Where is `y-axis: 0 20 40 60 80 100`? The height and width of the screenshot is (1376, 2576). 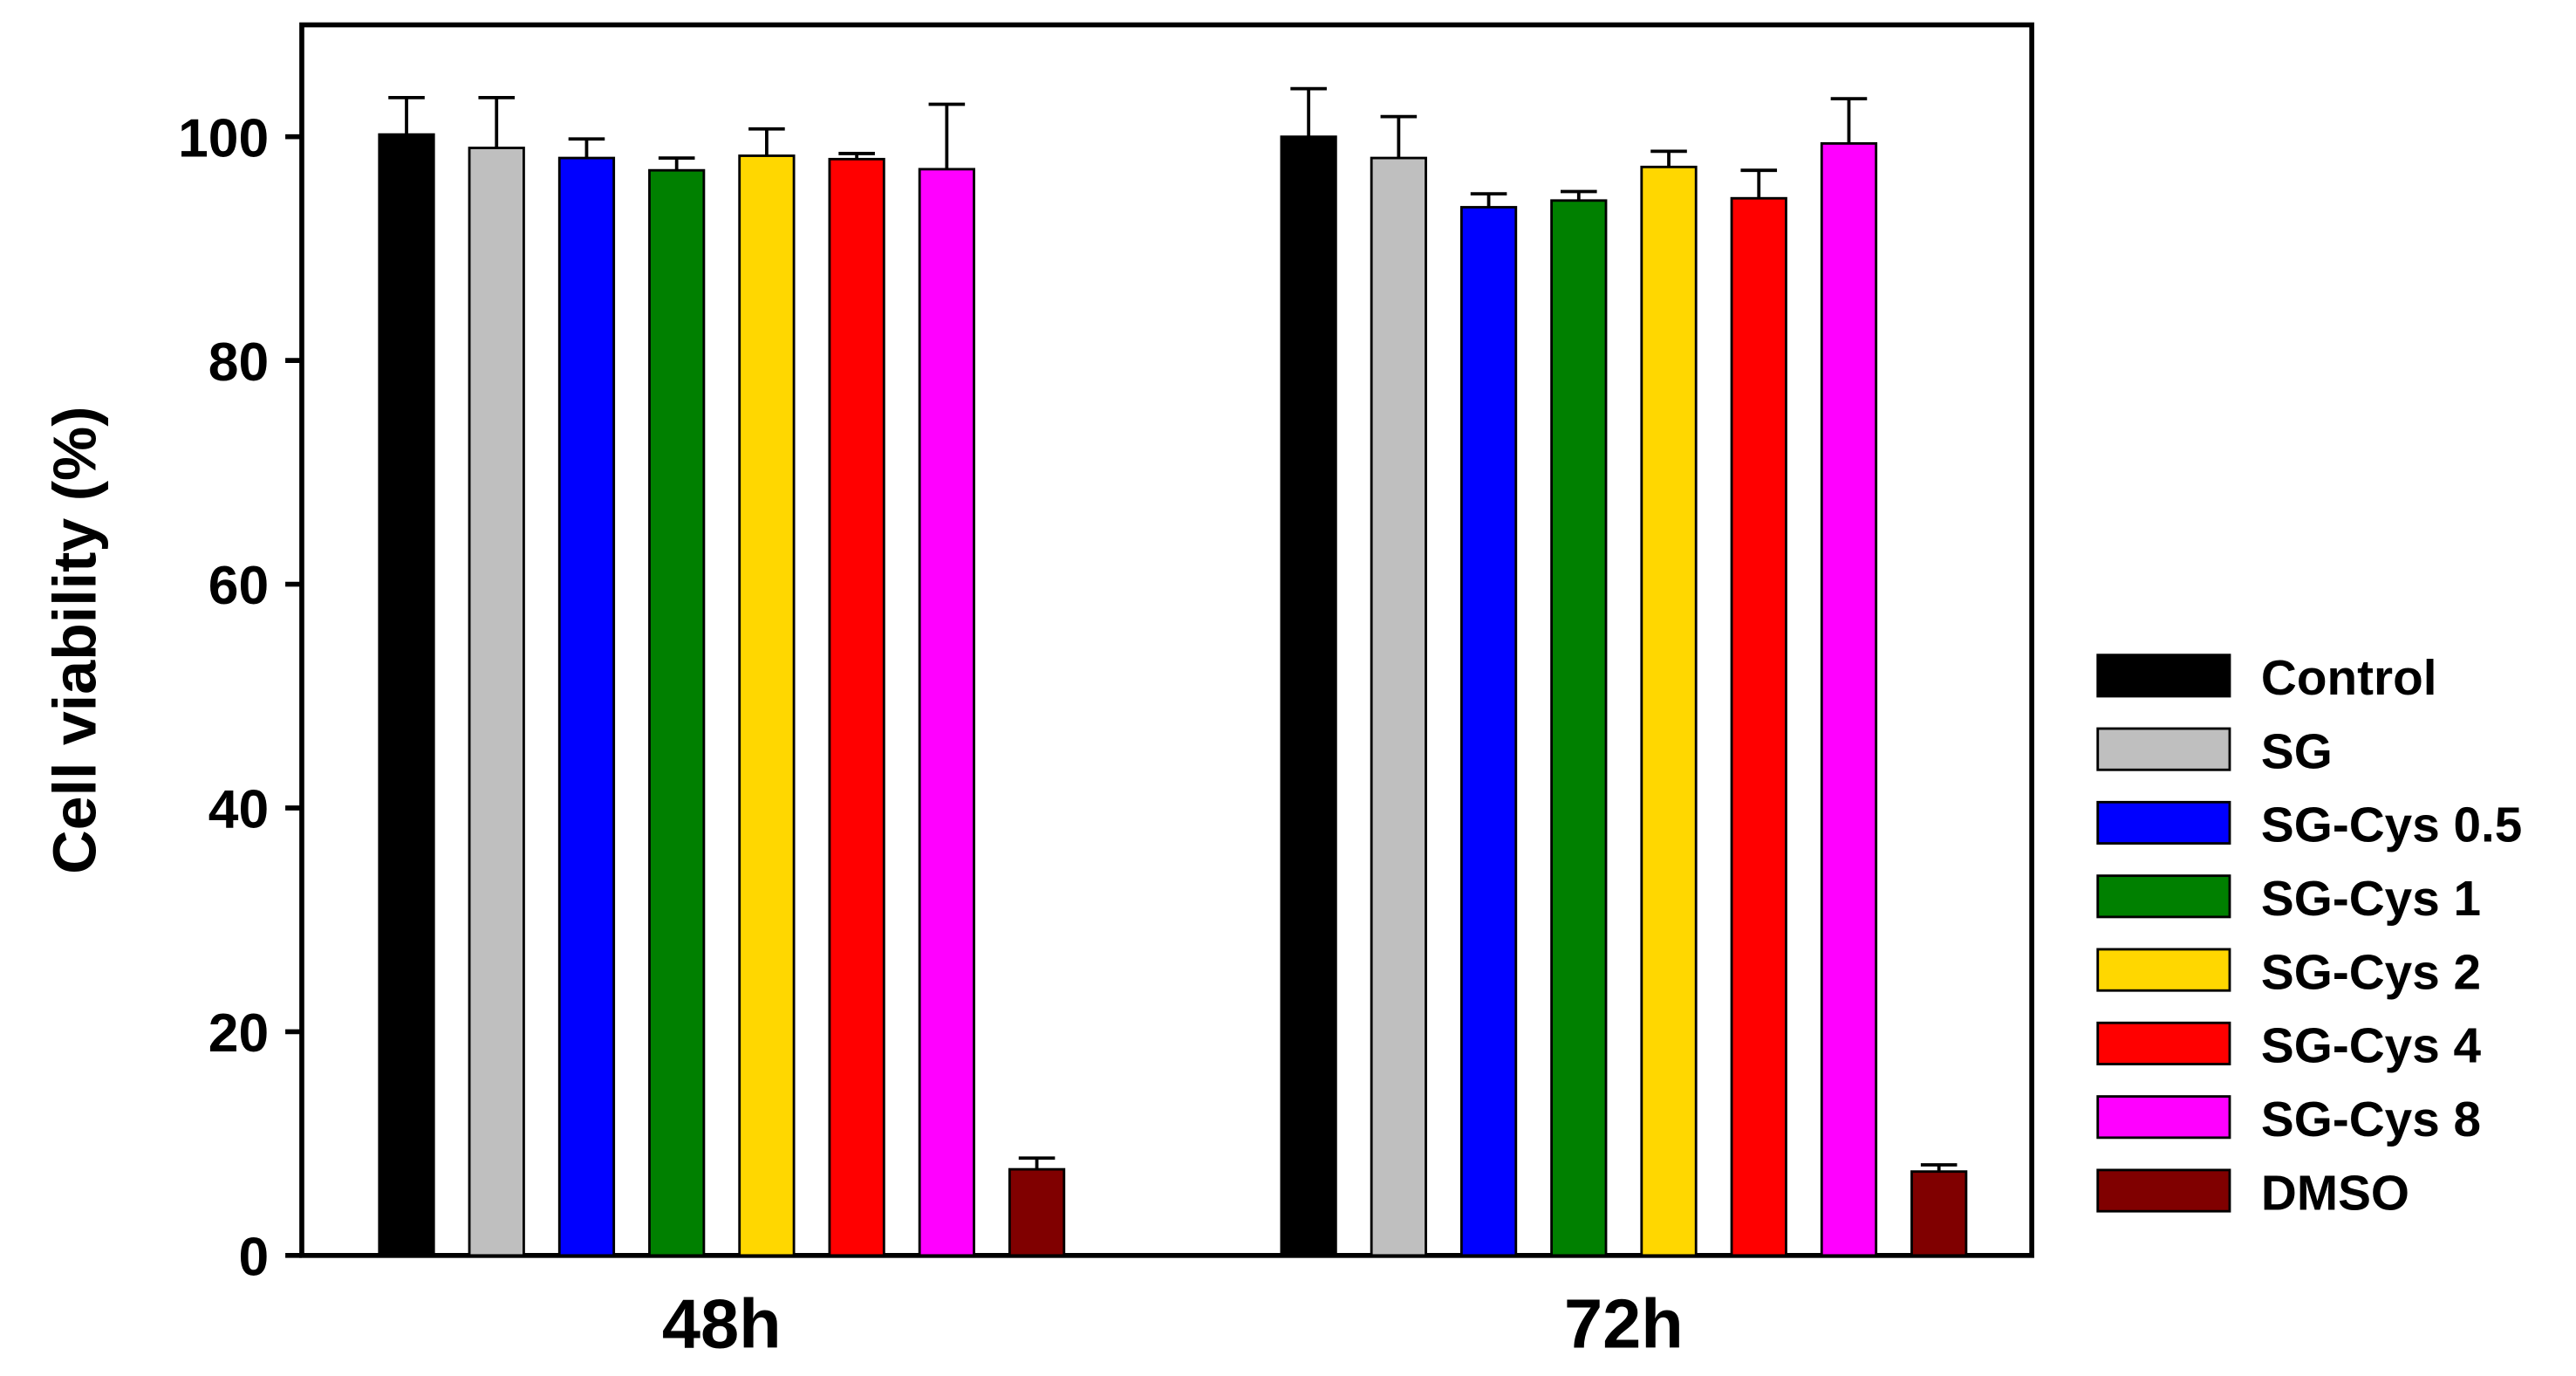 y-axis: 0 20 40 60 80 100 is located at coordinates (240, 698).